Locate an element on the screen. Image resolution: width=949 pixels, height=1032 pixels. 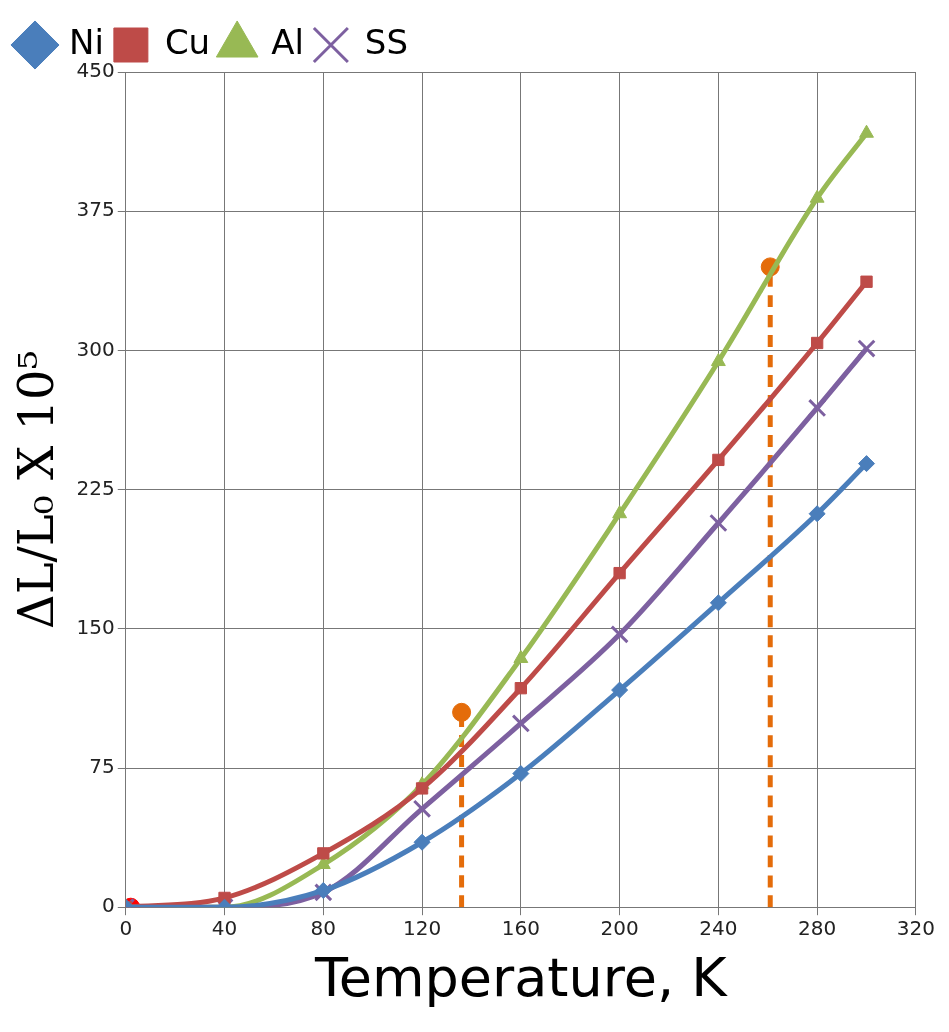
legend-label: Cu is located at coordinates (187, 41).